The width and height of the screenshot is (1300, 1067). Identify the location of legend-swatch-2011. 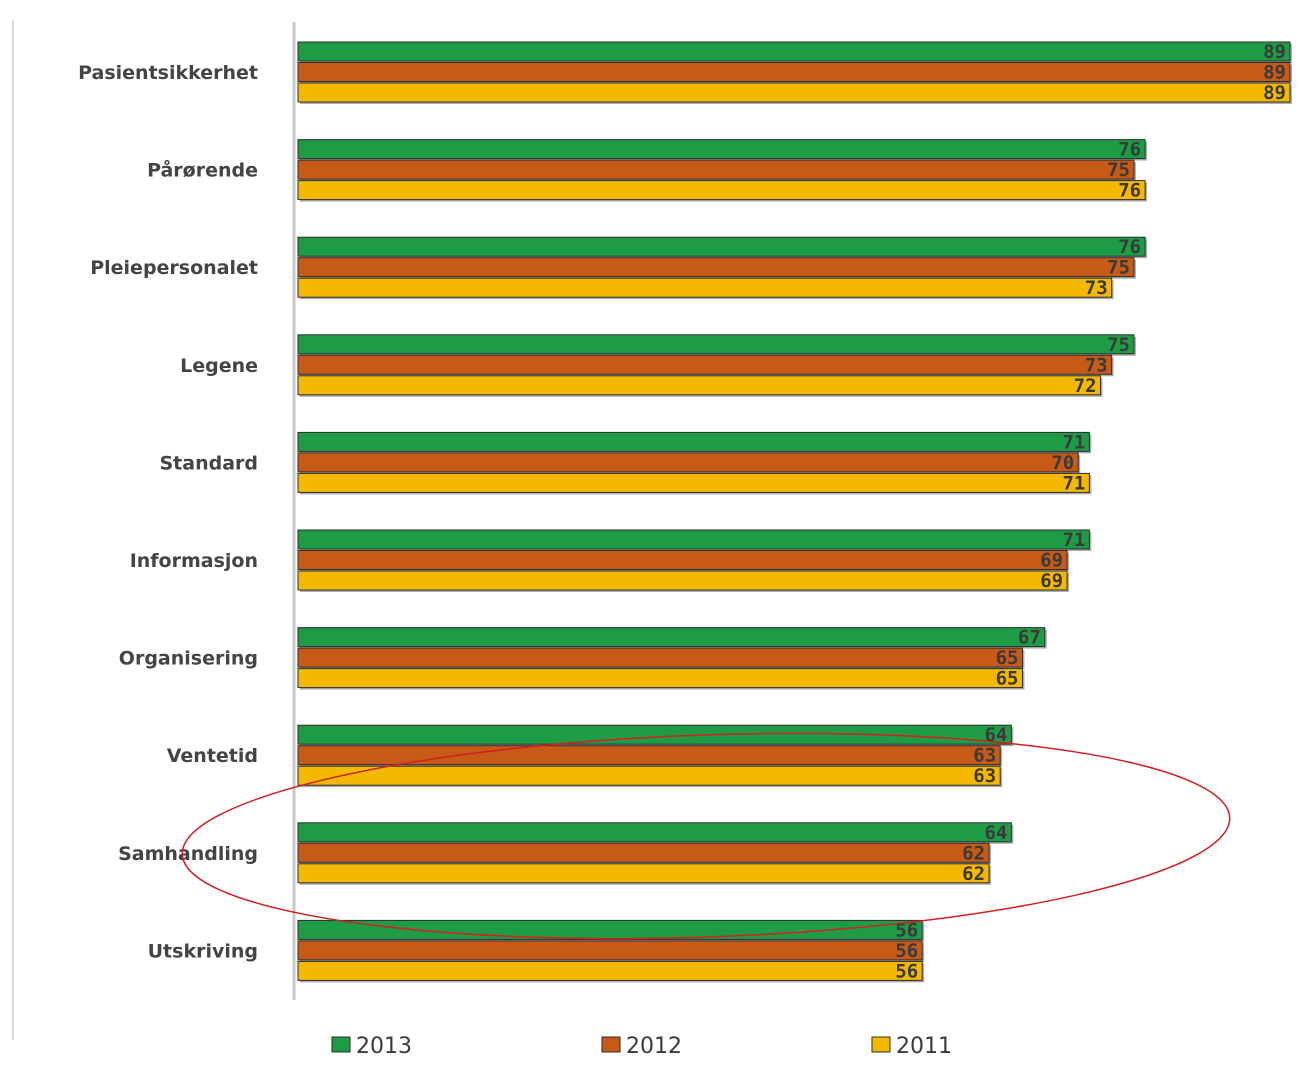
(881, 1044).